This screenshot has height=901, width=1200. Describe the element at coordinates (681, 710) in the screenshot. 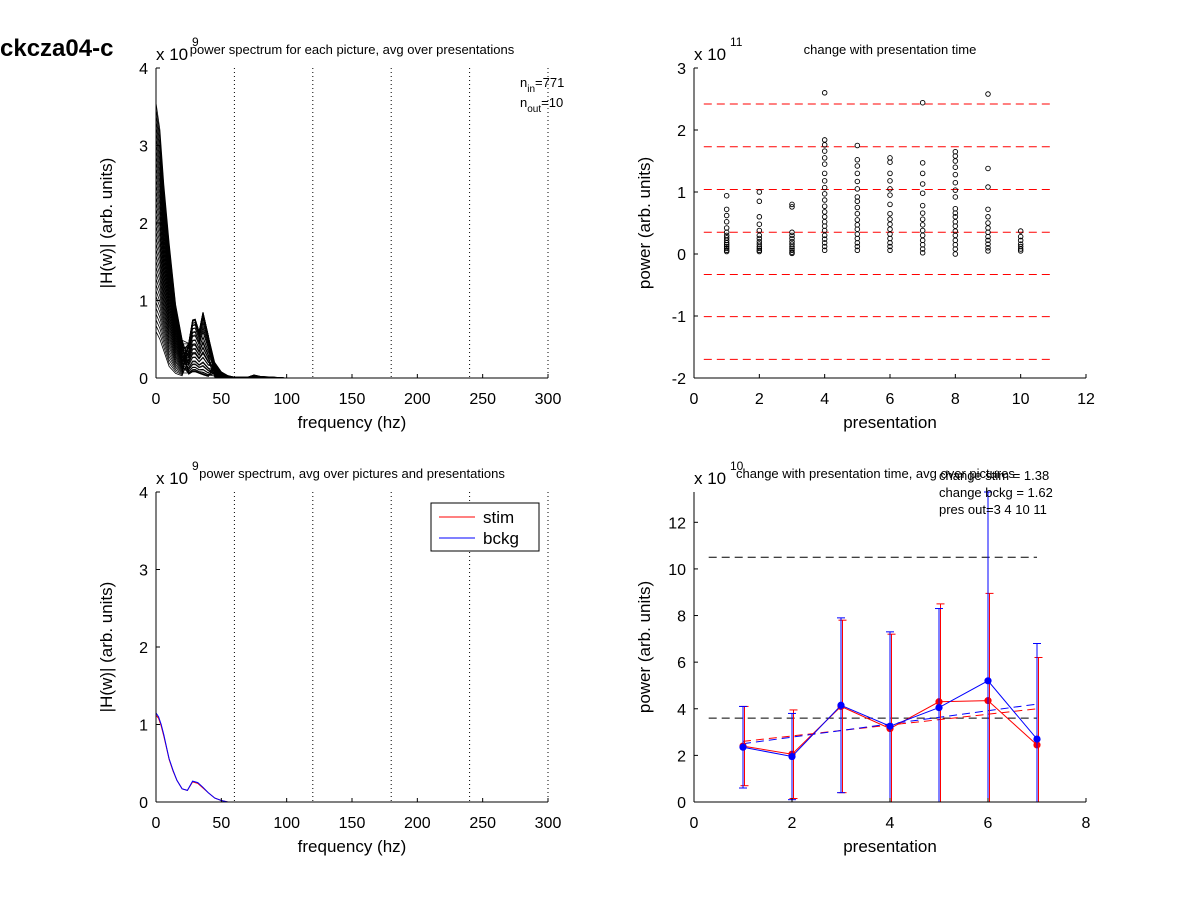

I see `y-tick-label: 4` at that location.